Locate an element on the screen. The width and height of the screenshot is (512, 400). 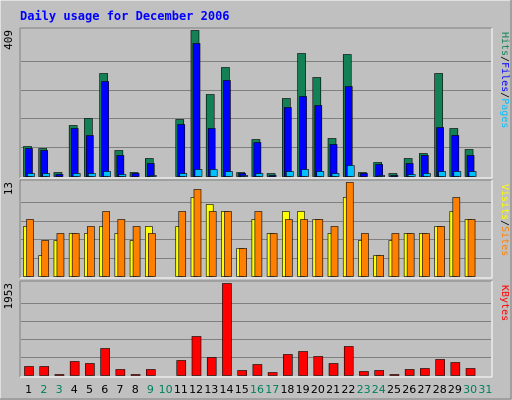
side-label-part: Visits is located at coordinates (504, 202).